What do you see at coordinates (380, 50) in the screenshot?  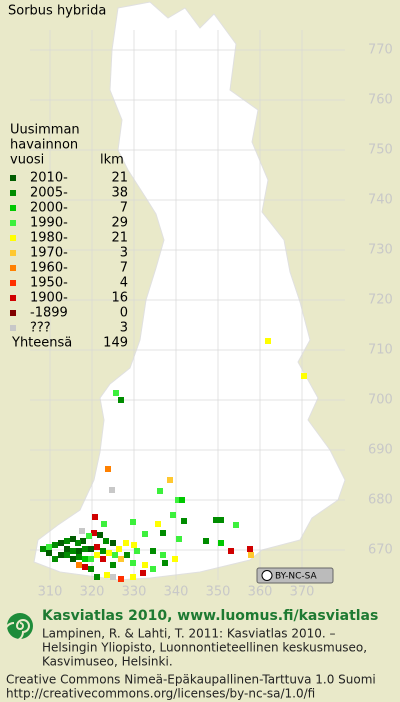 I see `y-label: 770` at bounding box center [380, 50].